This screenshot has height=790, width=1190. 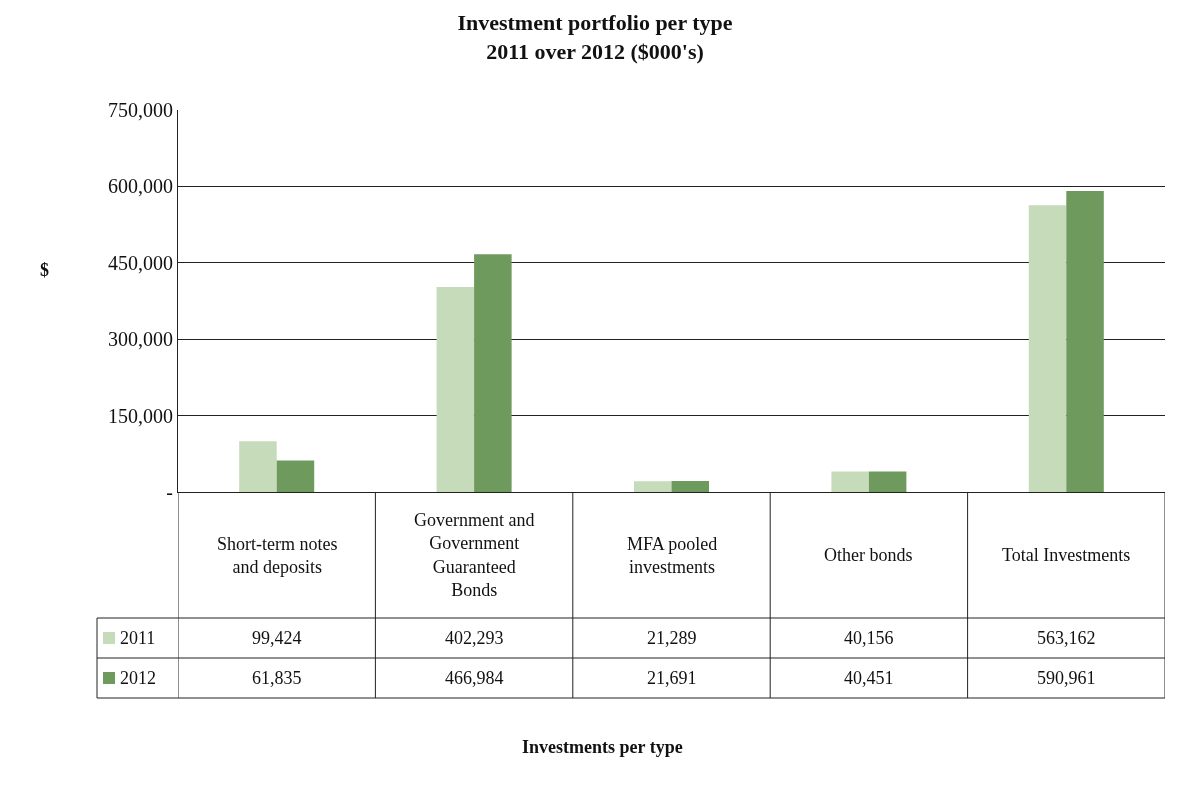 What do you see at coordinates (277, 678) in the screenshot?
I see `data-label: 61,835` at bounding box center [277, 678].